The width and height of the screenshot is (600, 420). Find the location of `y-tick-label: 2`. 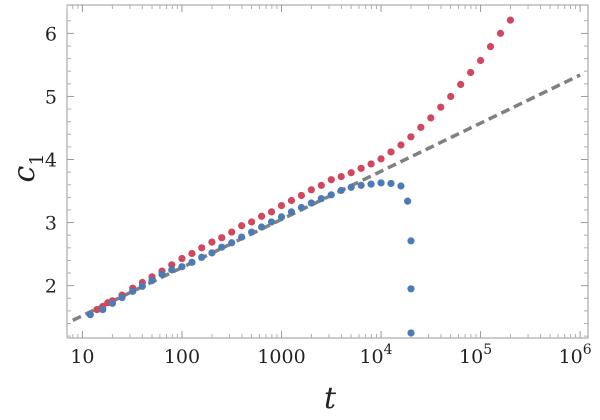

y-tick-label: 2 is located at coordinates (51, 287).